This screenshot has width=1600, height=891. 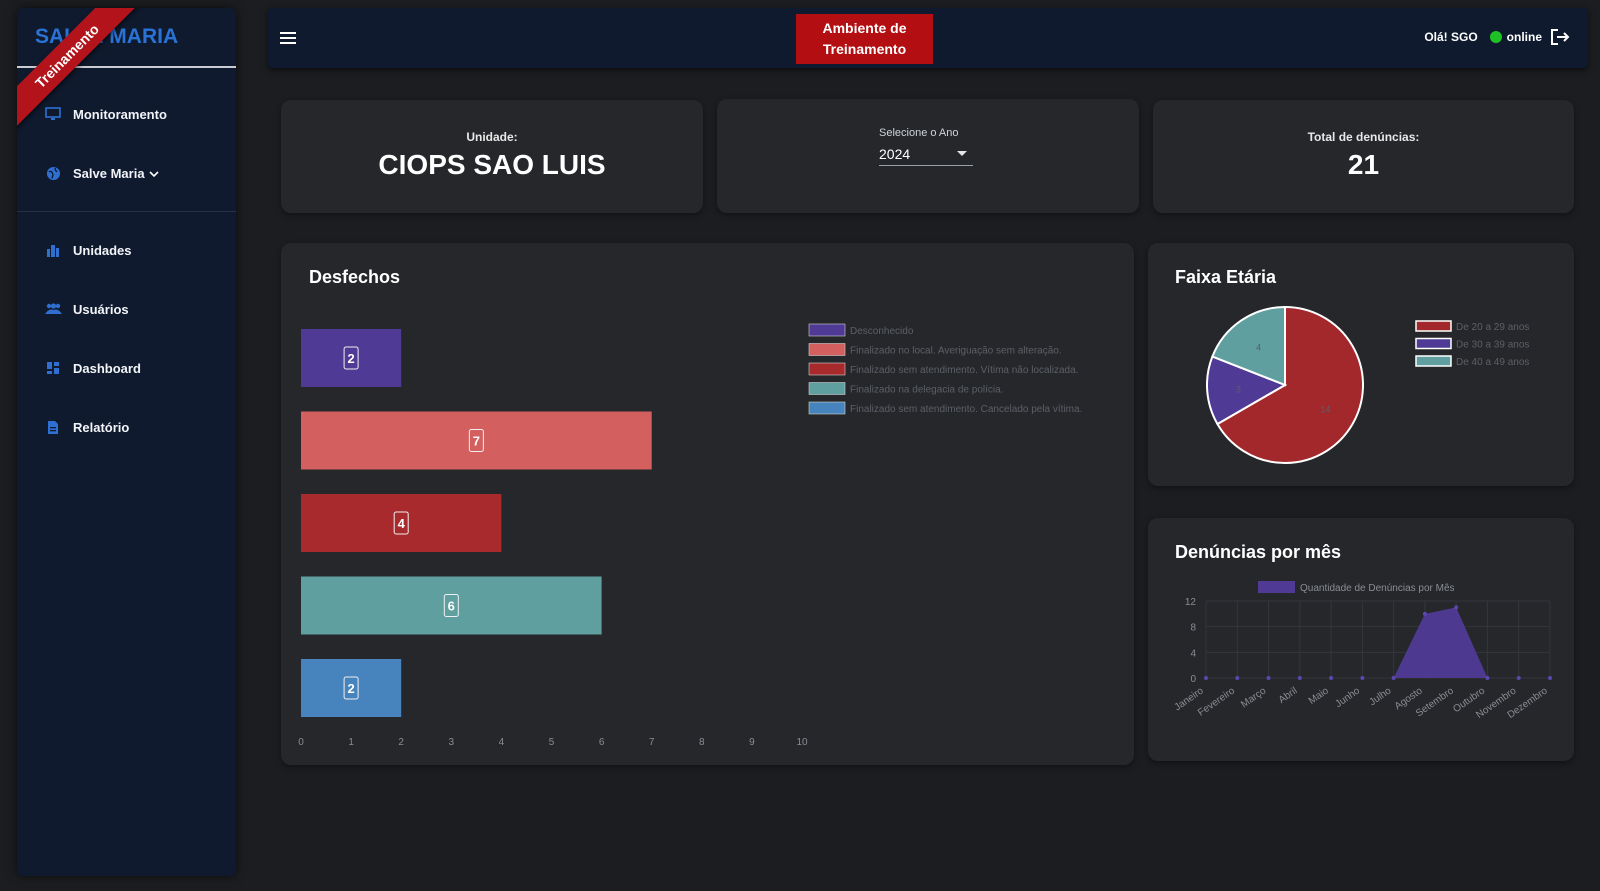 What do you see at coordinates (53, 114) in the screenshot?
I see `monitor-icon` at bounding box center [53, 114].